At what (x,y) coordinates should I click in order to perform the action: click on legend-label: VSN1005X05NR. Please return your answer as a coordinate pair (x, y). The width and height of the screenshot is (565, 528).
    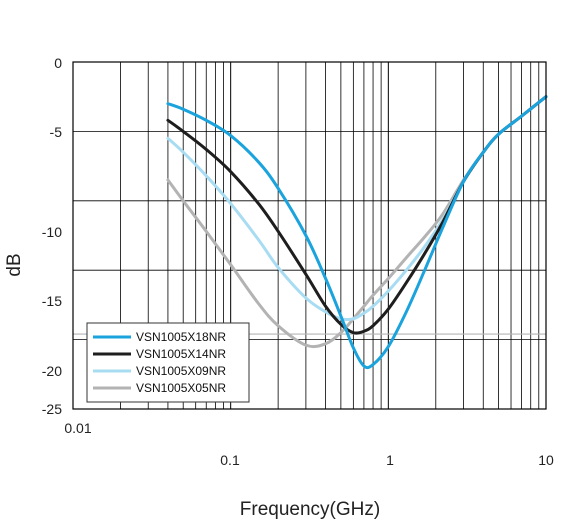
    Looking at the image, I should click on (181, 388).